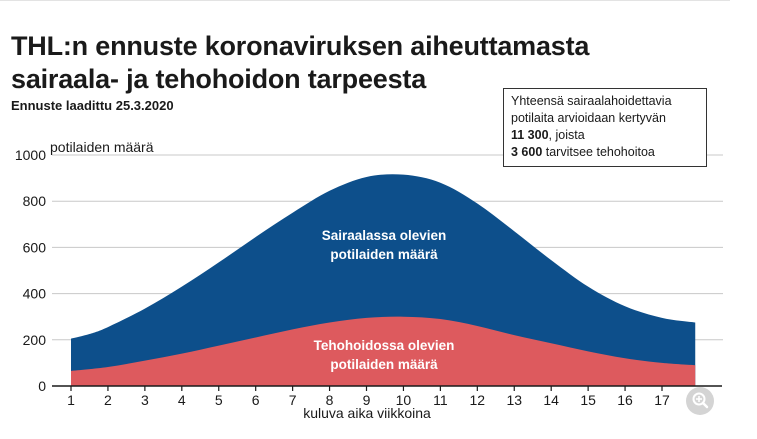 The height and width of the screenshot is (439, 757). I want to click on x-tick-label-5: 5, so click(219, 400).